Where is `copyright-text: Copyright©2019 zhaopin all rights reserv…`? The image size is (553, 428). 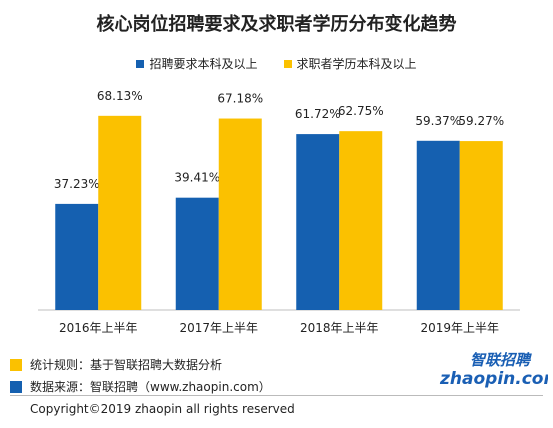 copyright-text: Copyright©2019 zhaopin all rights reserv… is located at coordinates (162, 409).